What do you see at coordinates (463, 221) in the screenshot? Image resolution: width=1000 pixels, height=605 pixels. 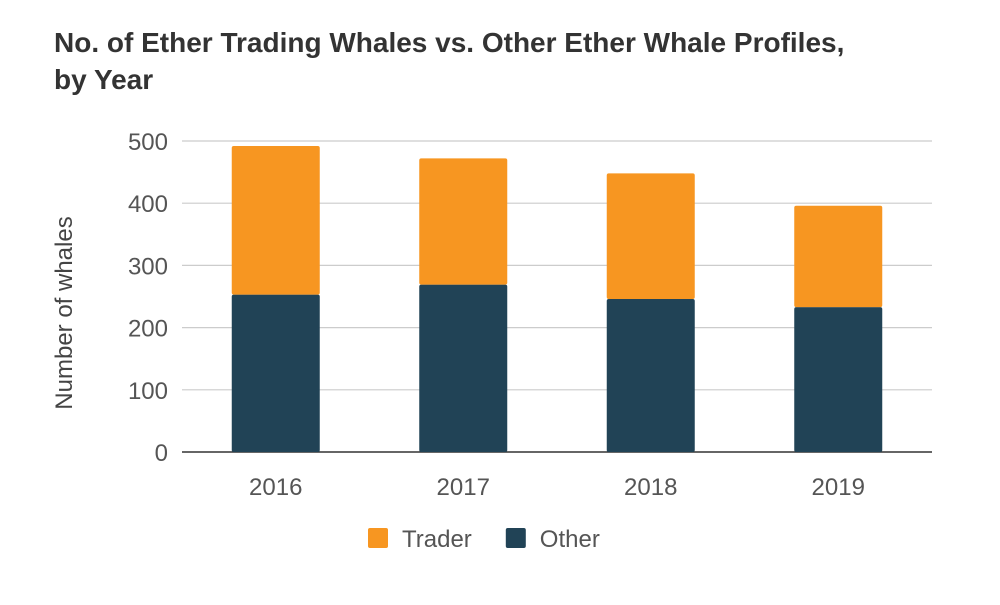 I see `bar-trader-2017` at bounding box center [463, 221].